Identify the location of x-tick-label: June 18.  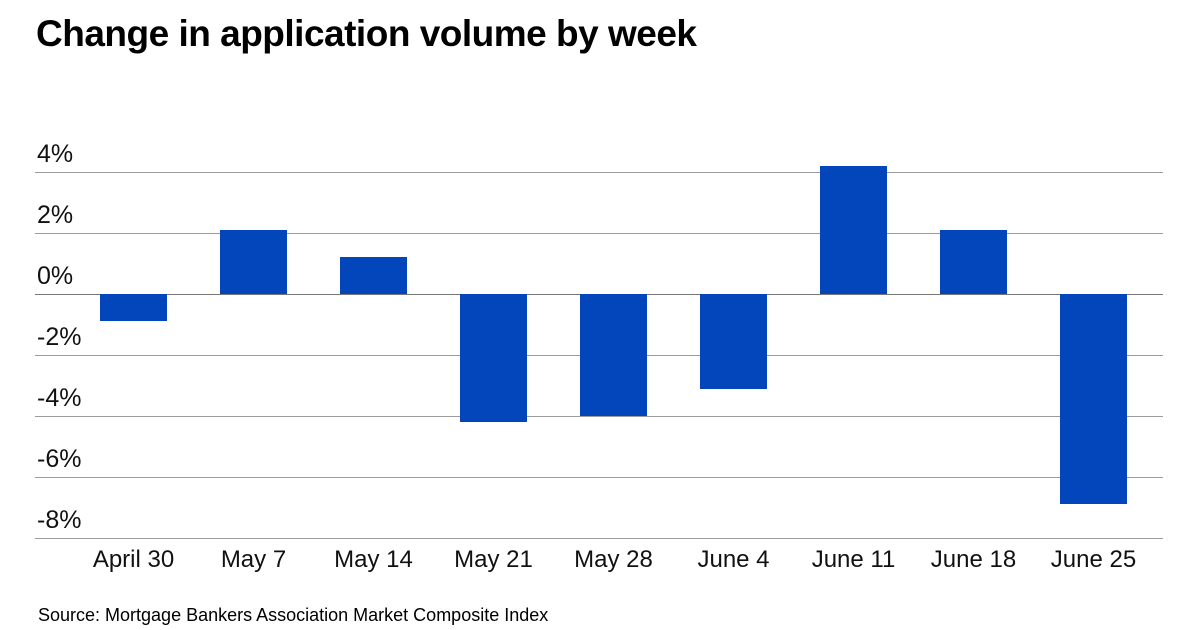
(973, 559).